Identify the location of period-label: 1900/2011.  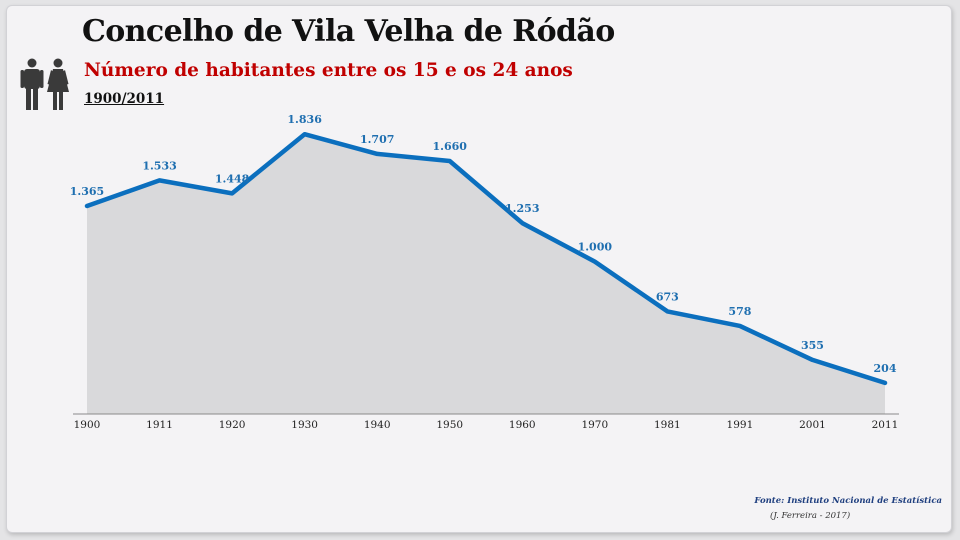
(124, 99).